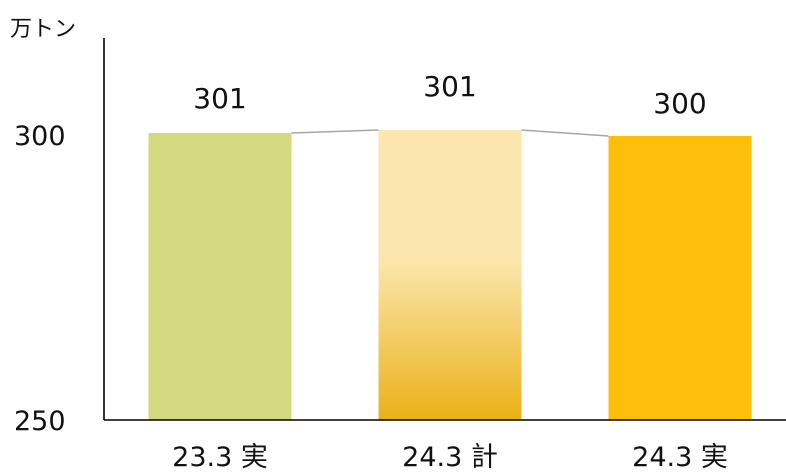 The height and width of the screenshot is (476, 786). Describe the element at coordinates (219, 98) in the screenshot. I see `data-label-1: 301` at that location.